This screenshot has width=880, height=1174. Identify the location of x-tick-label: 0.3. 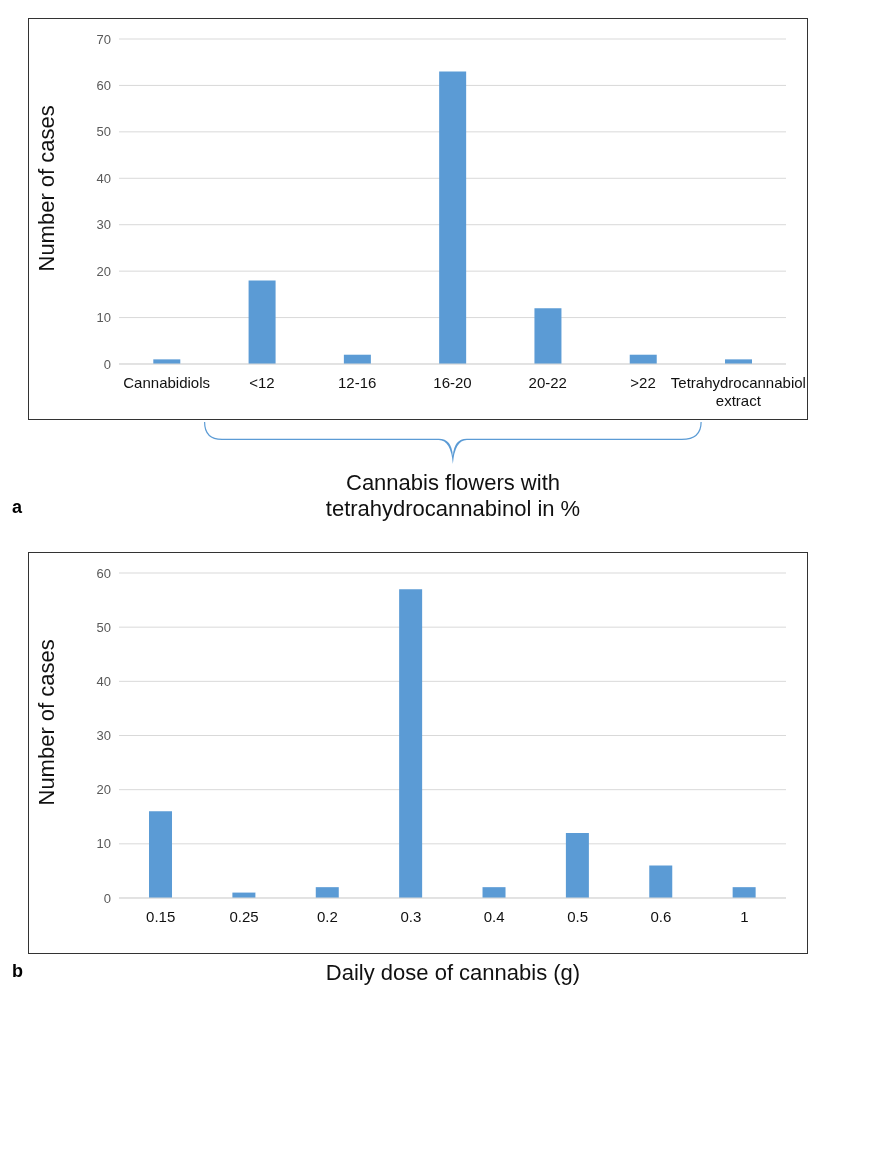
(411, 916).